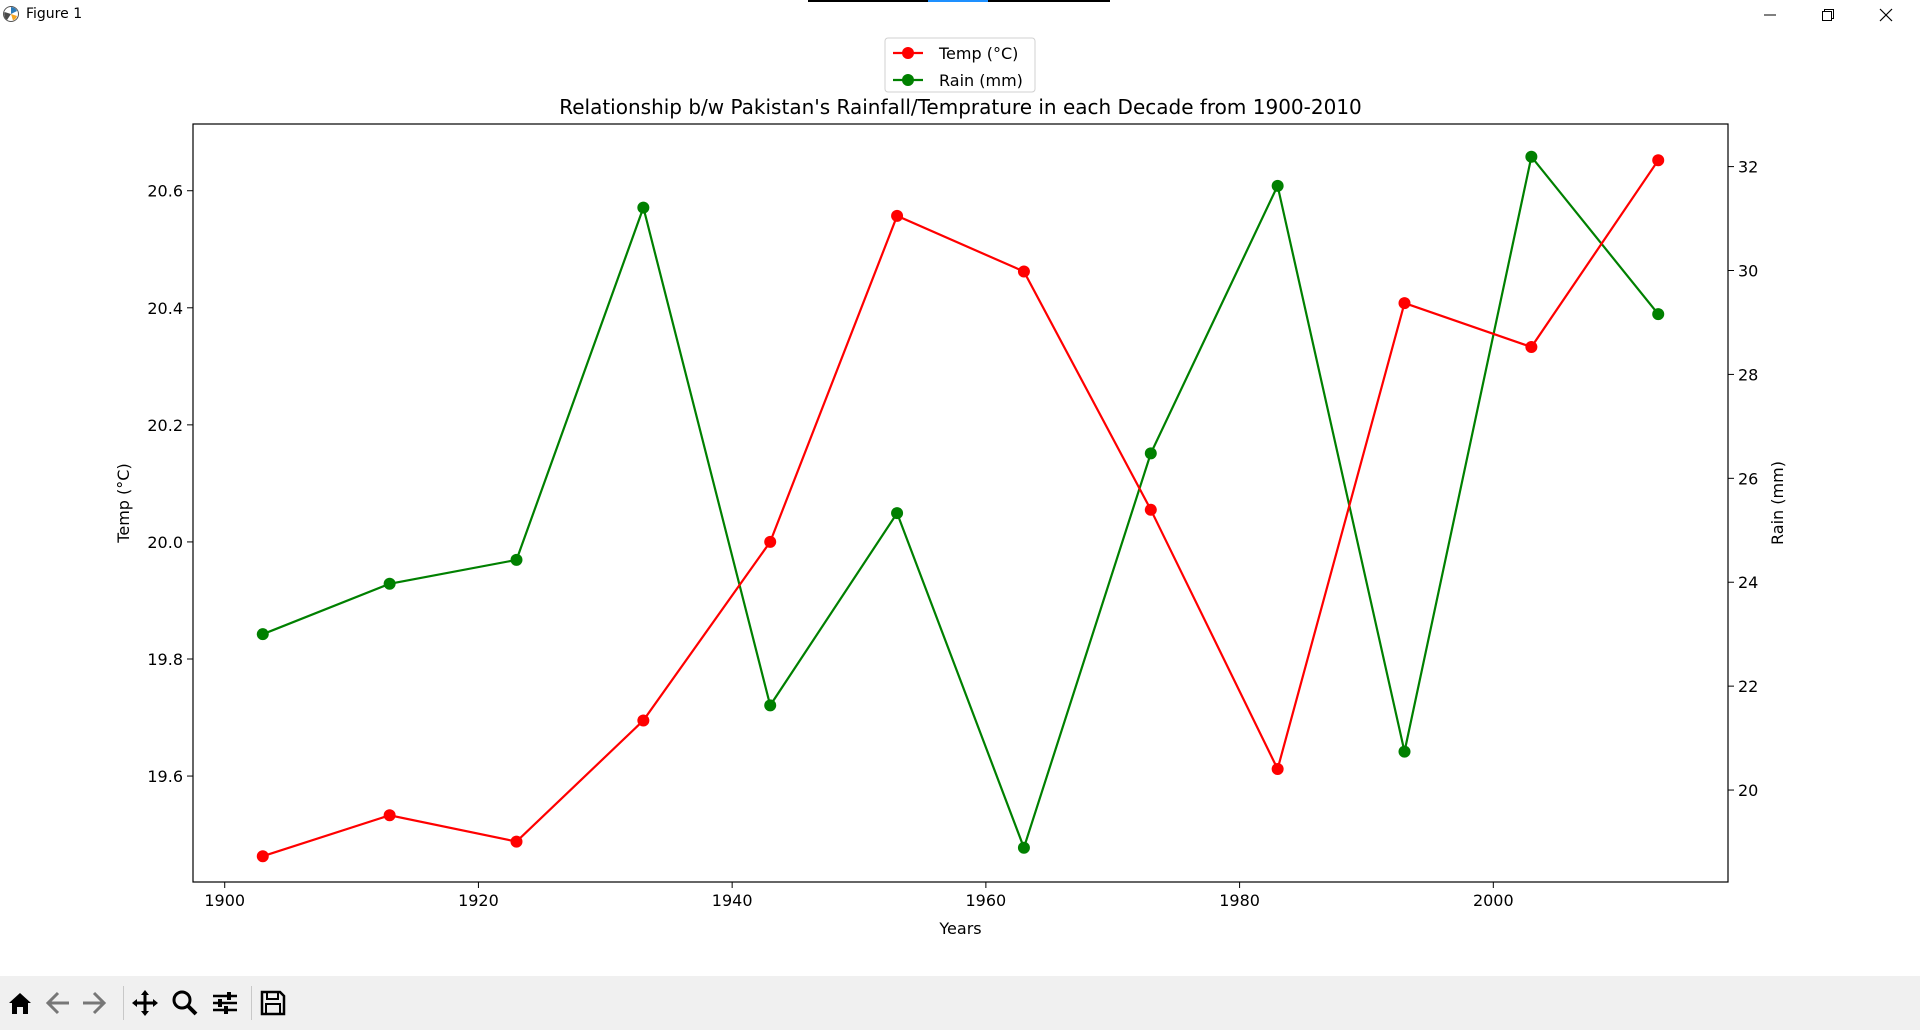 Image resolution: width=1920 pixels, height=1030 pixels. What do you see at coordinates (123, 503) in the screenshot?
I see `y-axis-label: Temp (°C)` at bounding box center [123, 503].